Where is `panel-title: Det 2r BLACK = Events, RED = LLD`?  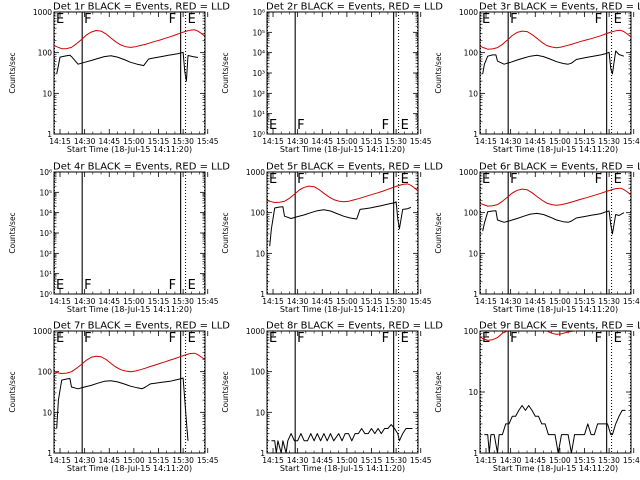
panel-title: Det 2r BLACK = Events, RED = LLD is located at coordinates (354, 7).